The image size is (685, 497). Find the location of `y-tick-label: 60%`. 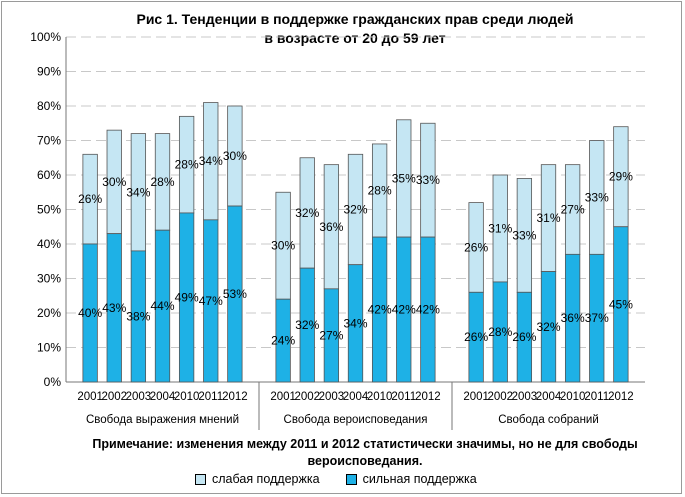

y-tick-label: 60% is located at coordinates (49, 175).